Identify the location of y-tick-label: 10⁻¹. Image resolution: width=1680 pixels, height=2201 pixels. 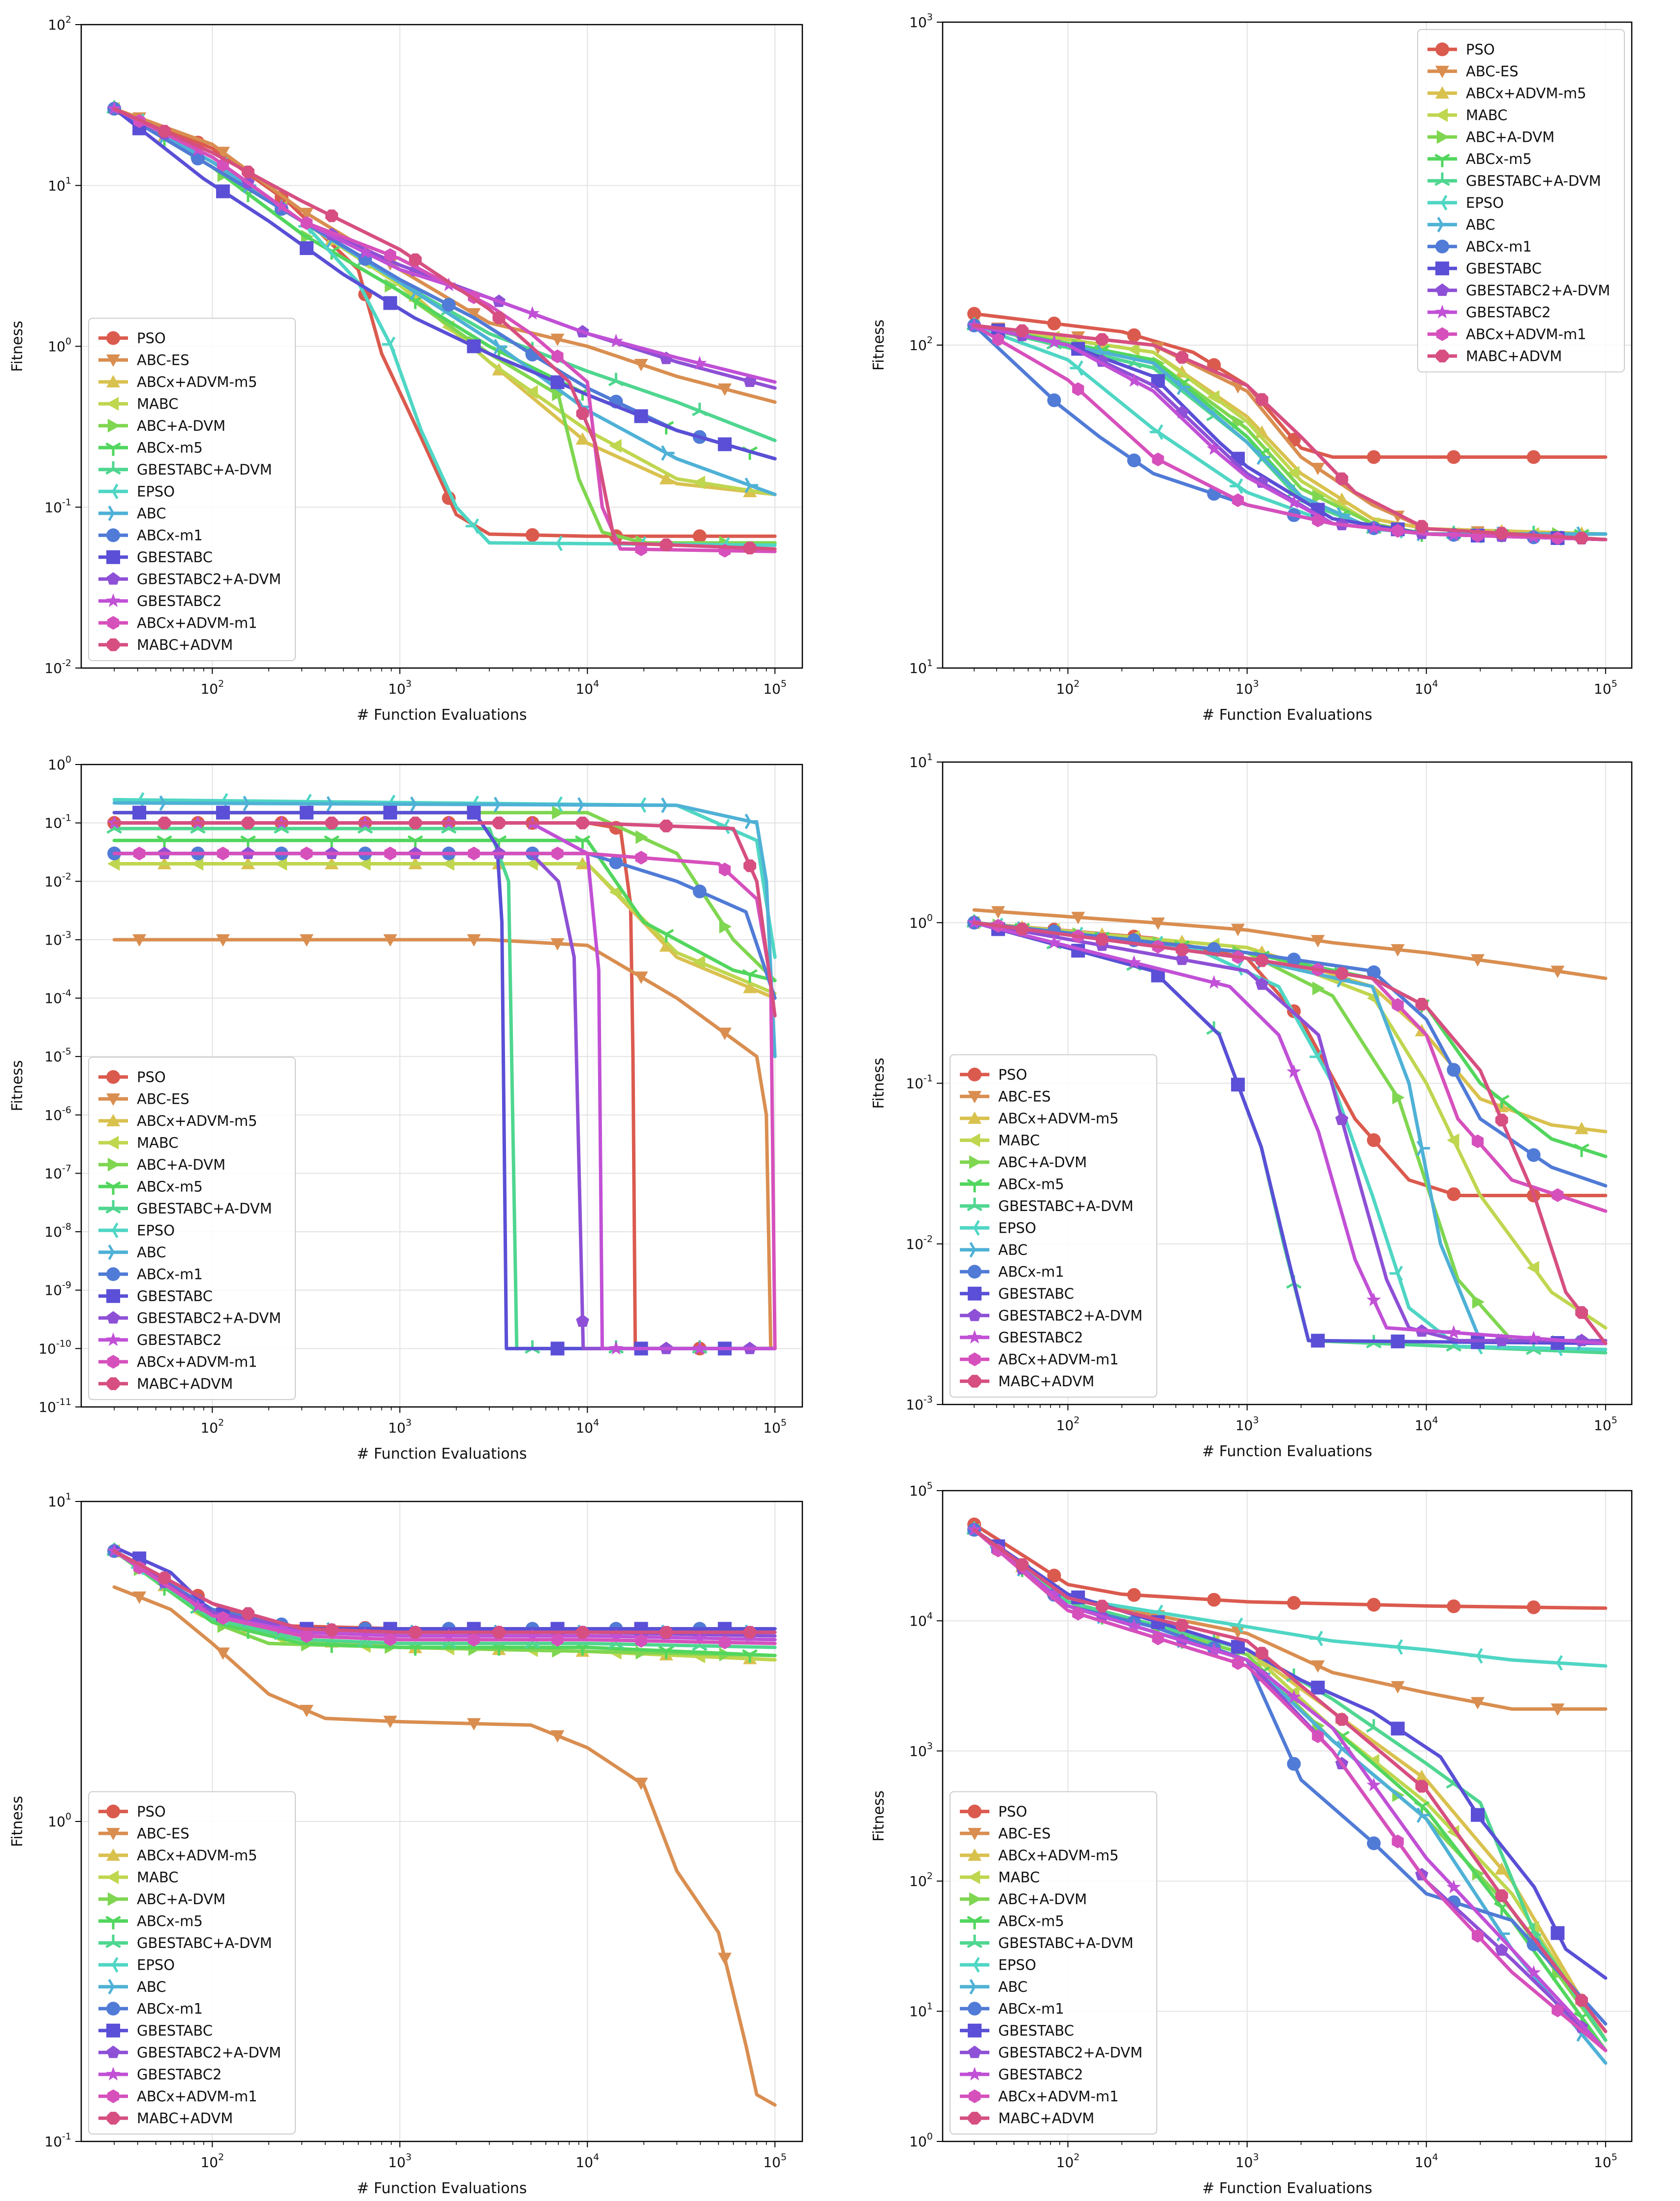
(58, 2141).